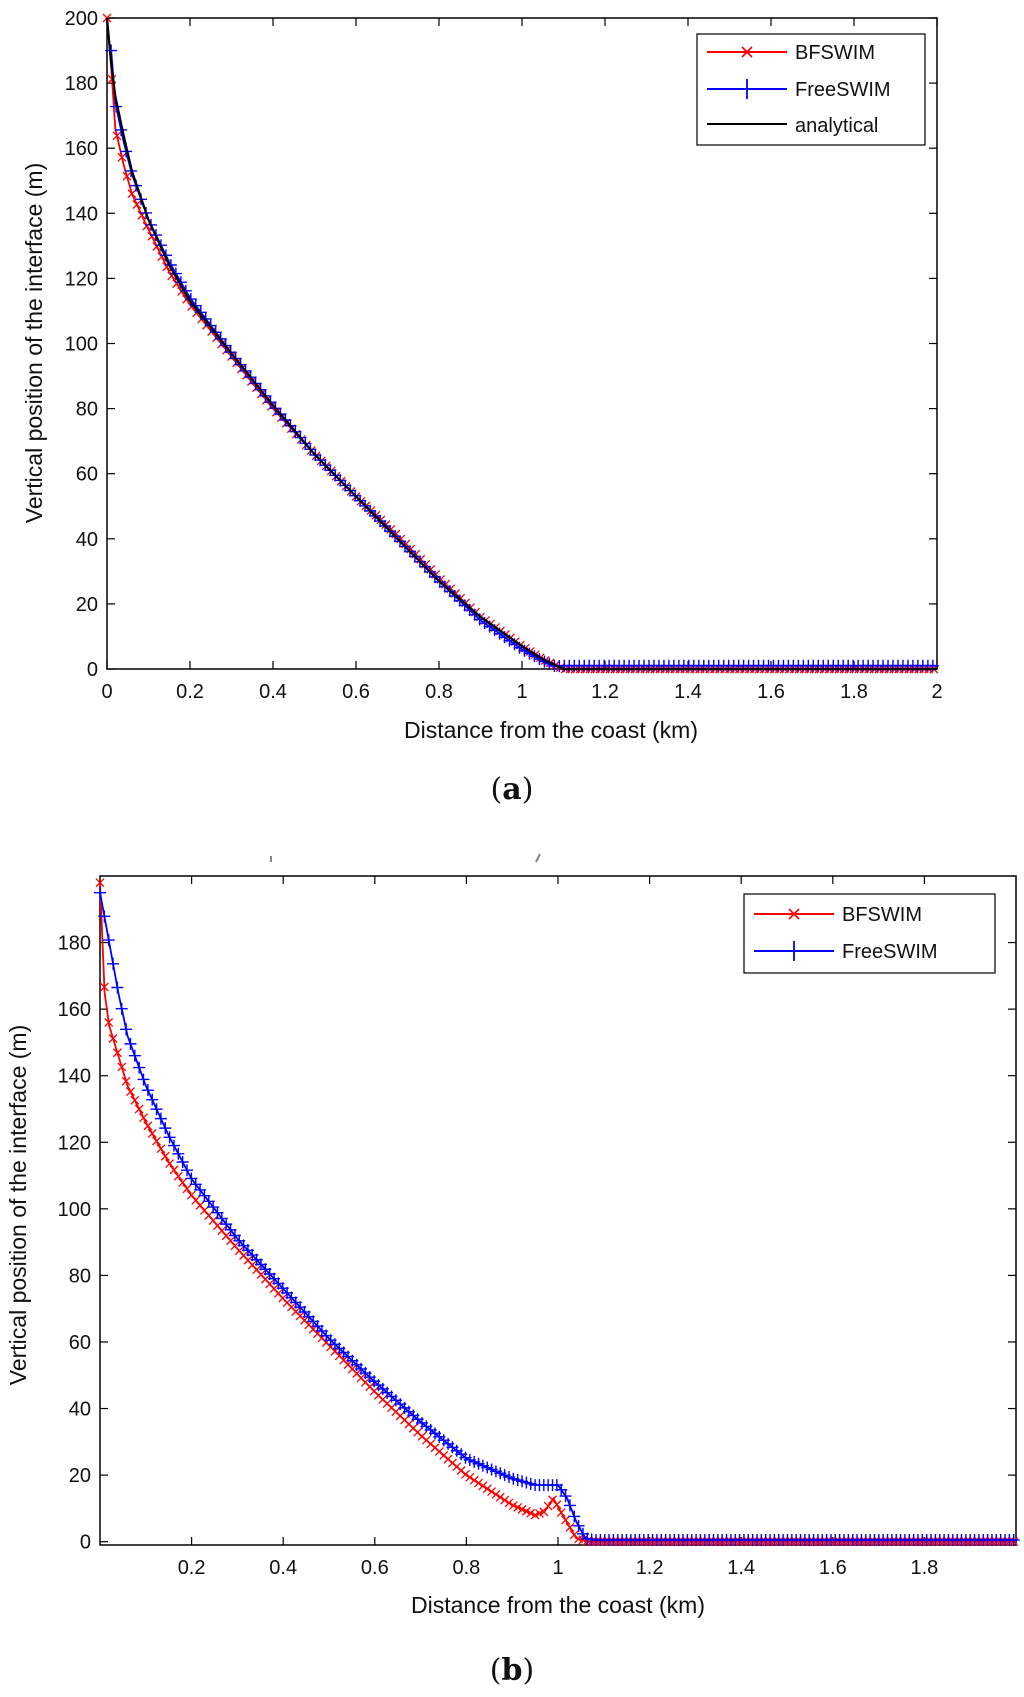  Describe the element at coordinates (81, 19) in the screenshot. I see `y-tick-label-a-10: 200` at that location.